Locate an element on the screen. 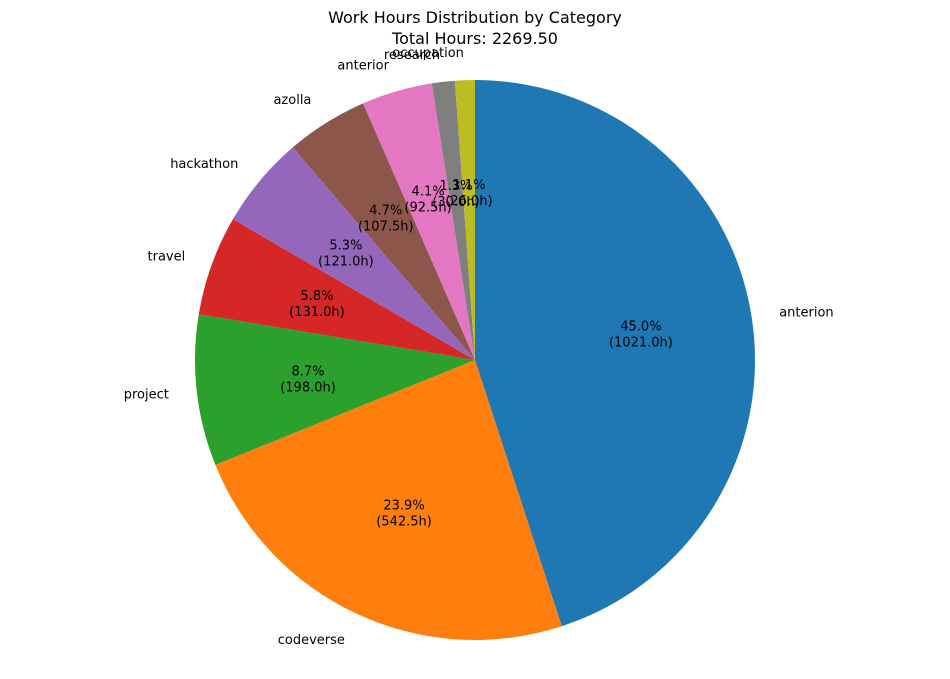  slice-value-hackathon: (121.0h) is located at coordinates (346, 261).